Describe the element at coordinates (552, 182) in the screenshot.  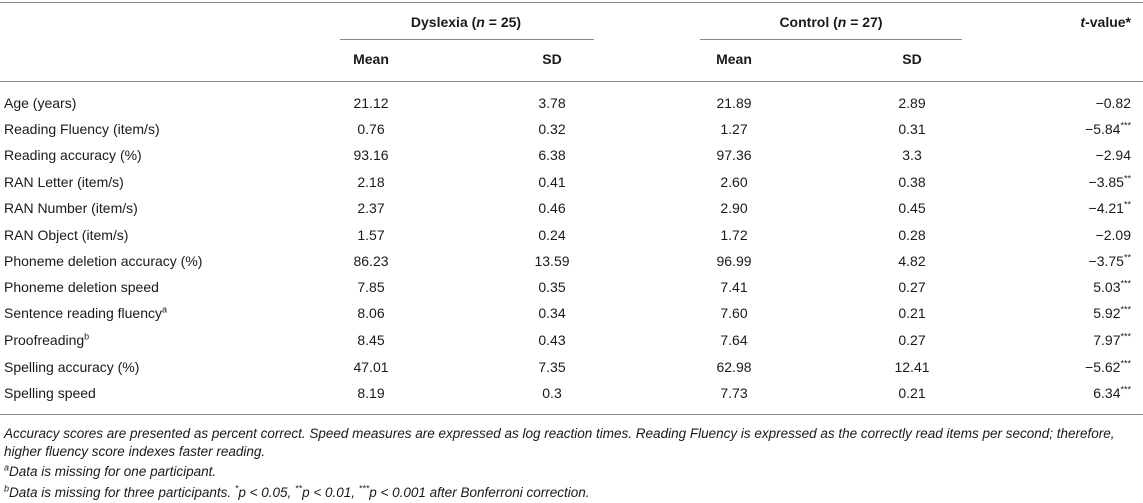
I see `dyslexia-sd-cell: 0.41` at that location.